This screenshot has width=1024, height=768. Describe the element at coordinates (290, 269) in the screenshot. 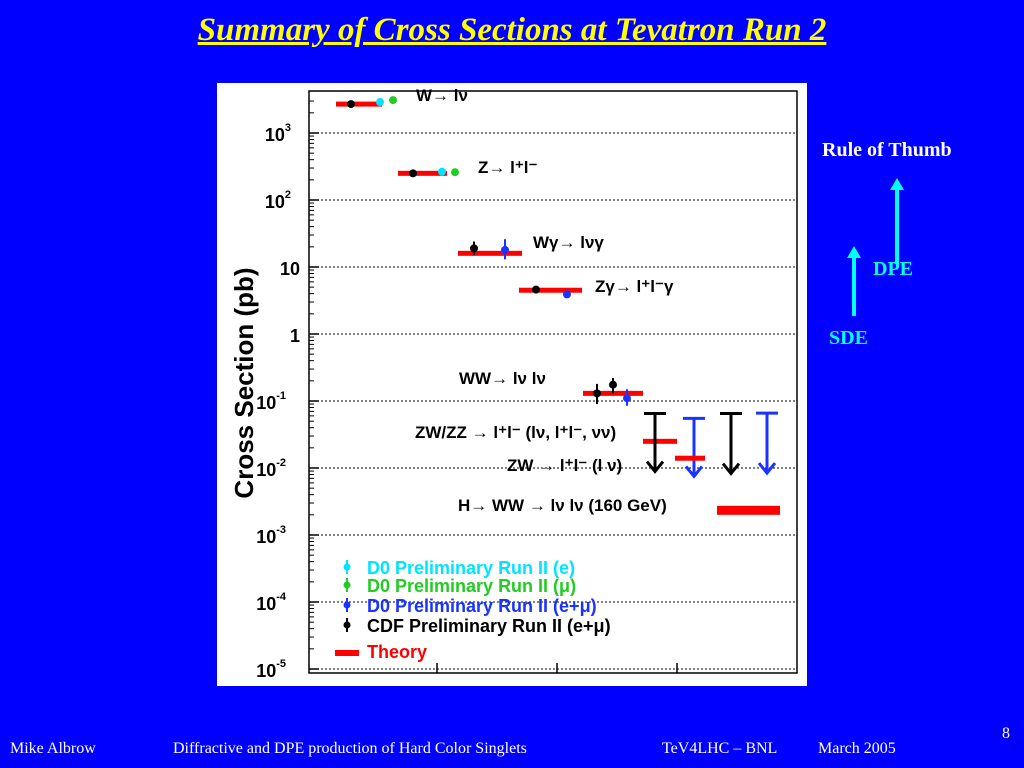

I see `y-tick-label: 10` at that location.